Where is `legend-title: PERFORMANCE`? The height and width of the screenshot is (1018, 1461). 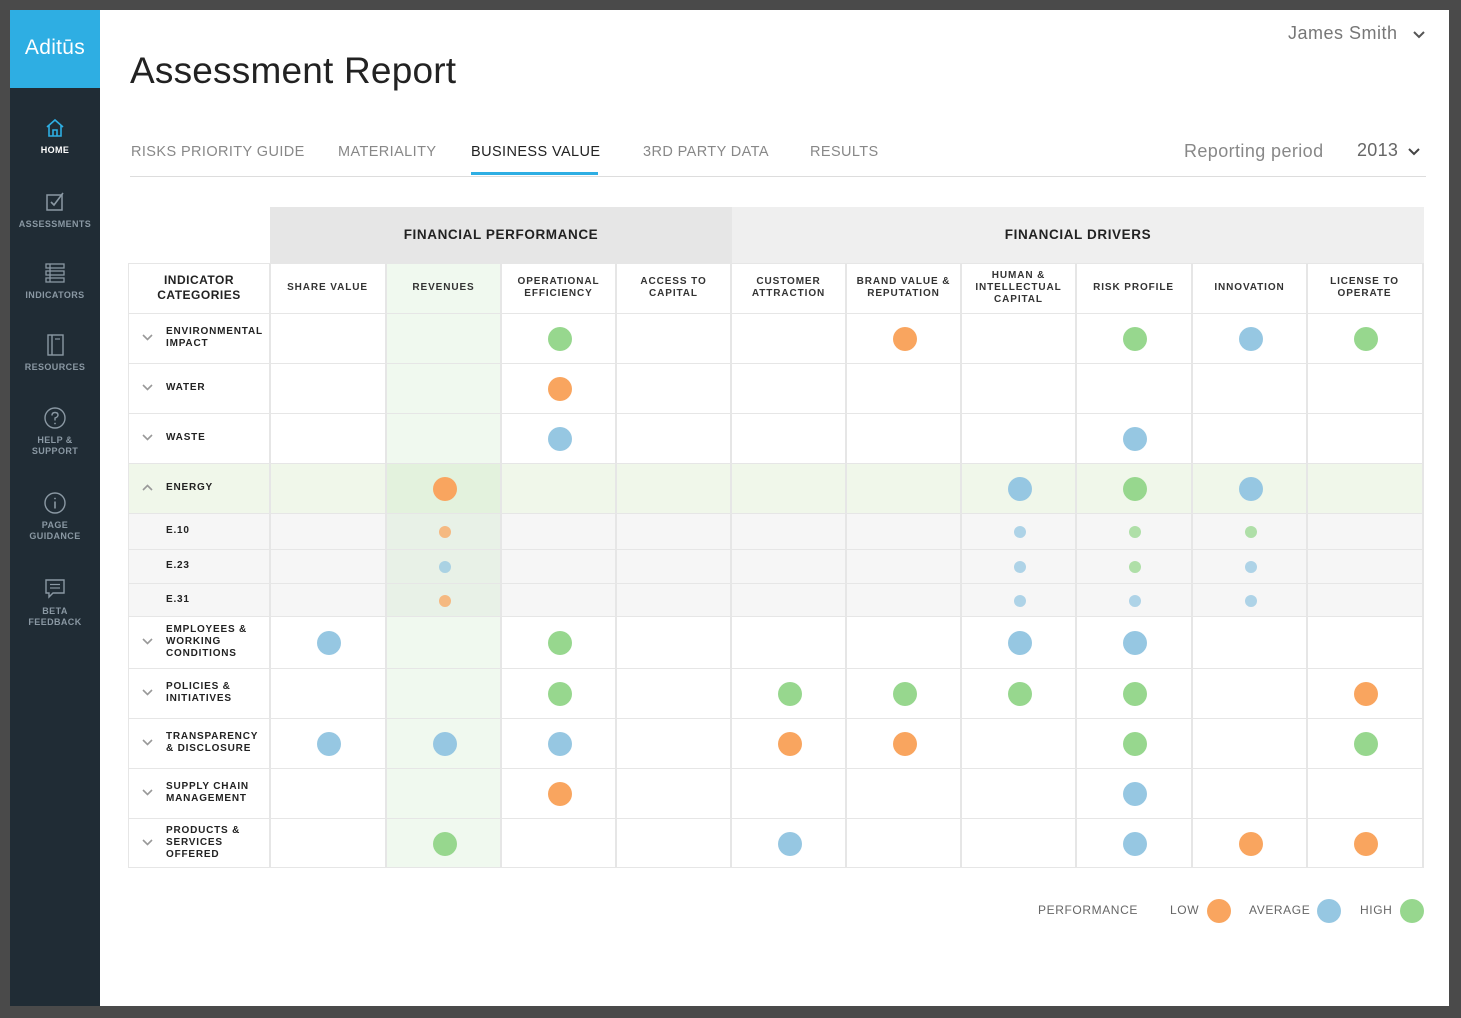 legend-title: PERFORMANCE is located at coordinates (1088, 910).